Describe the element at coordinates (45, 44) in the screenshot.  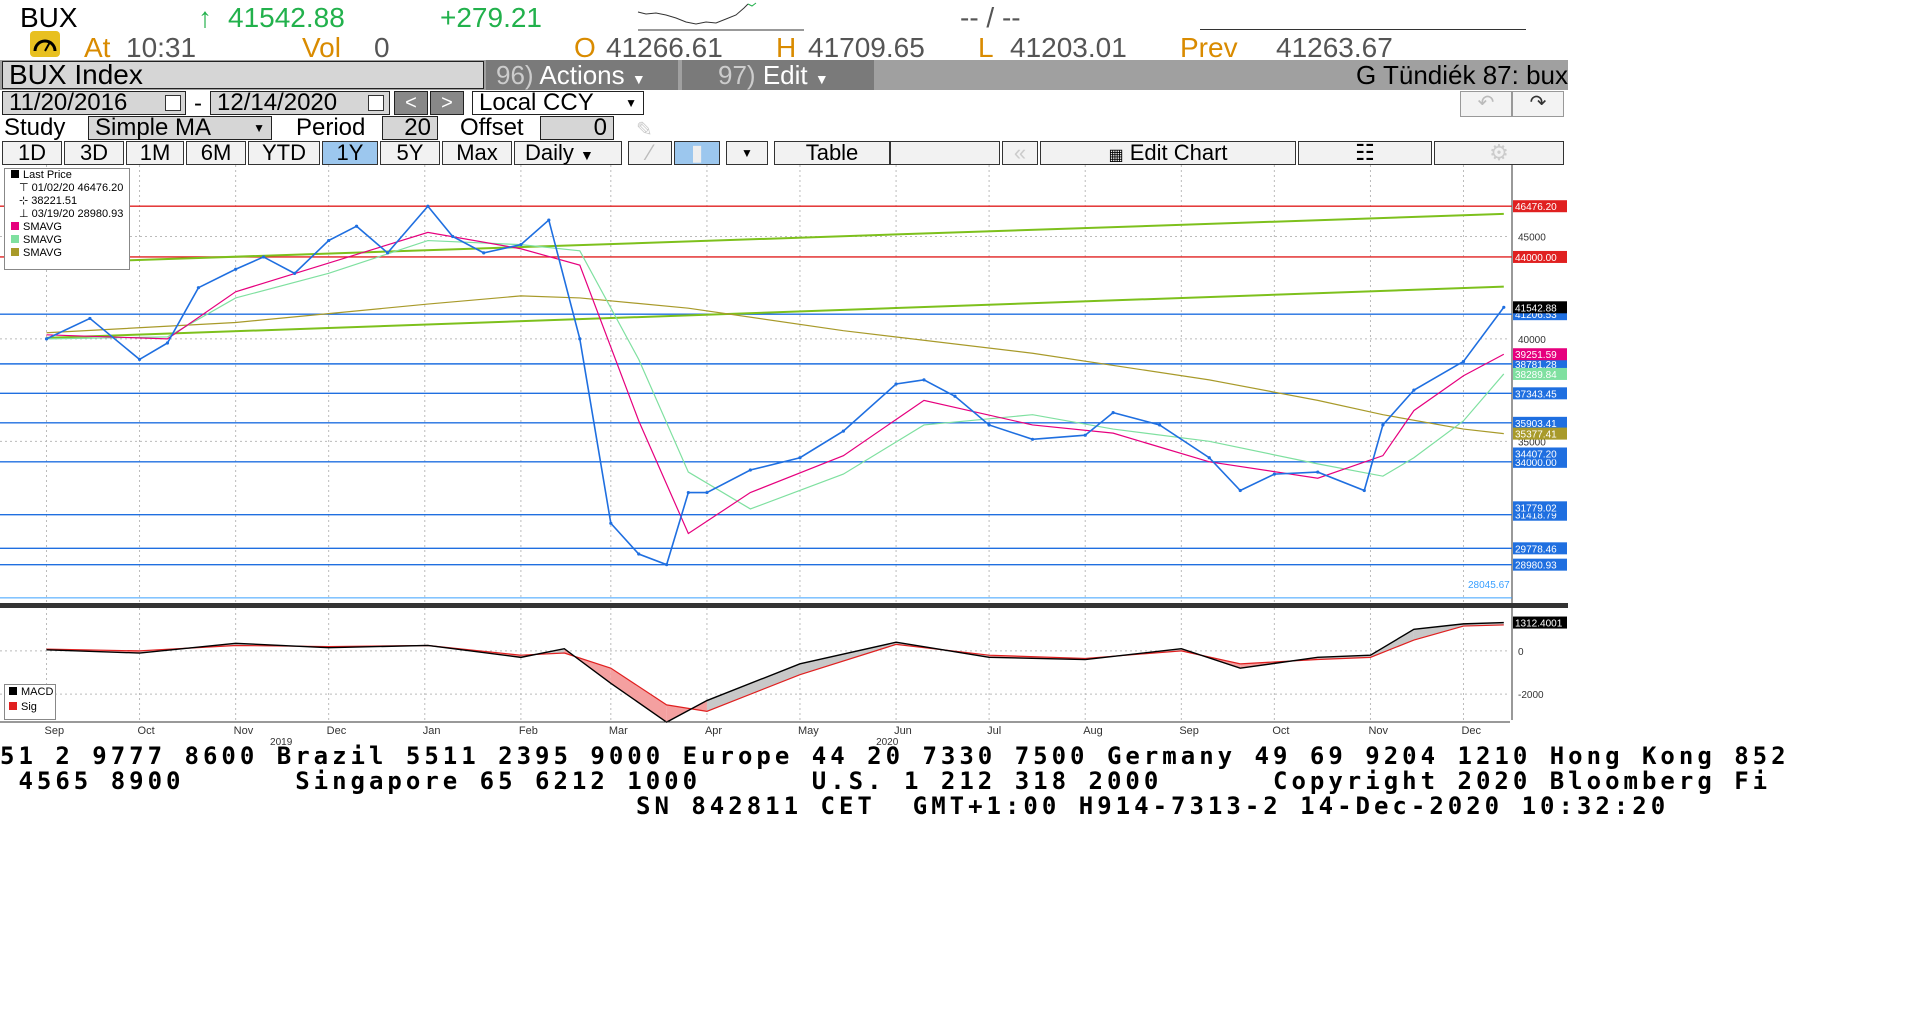
I see `gauge-icon` at that location.